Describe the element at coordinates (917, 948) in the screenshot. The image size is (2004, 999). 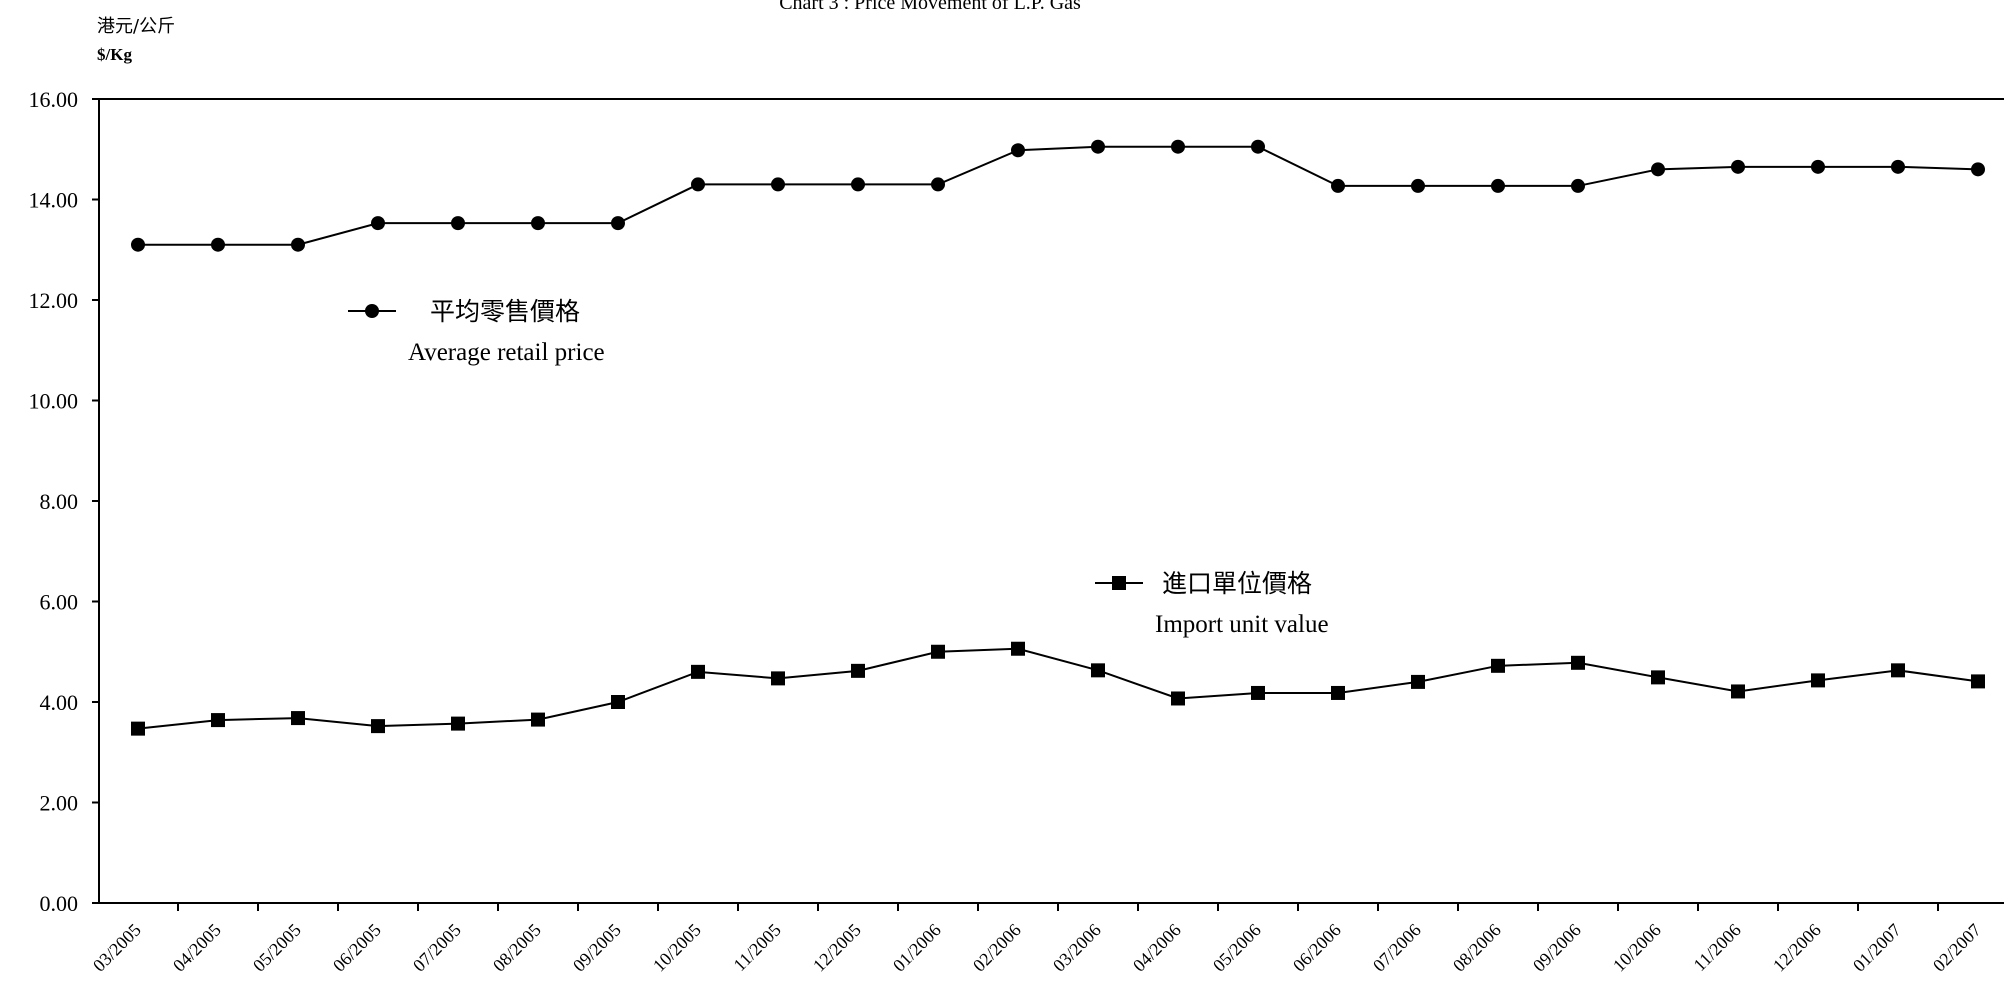
I see `x-tick-label: 01/2006` at that location.